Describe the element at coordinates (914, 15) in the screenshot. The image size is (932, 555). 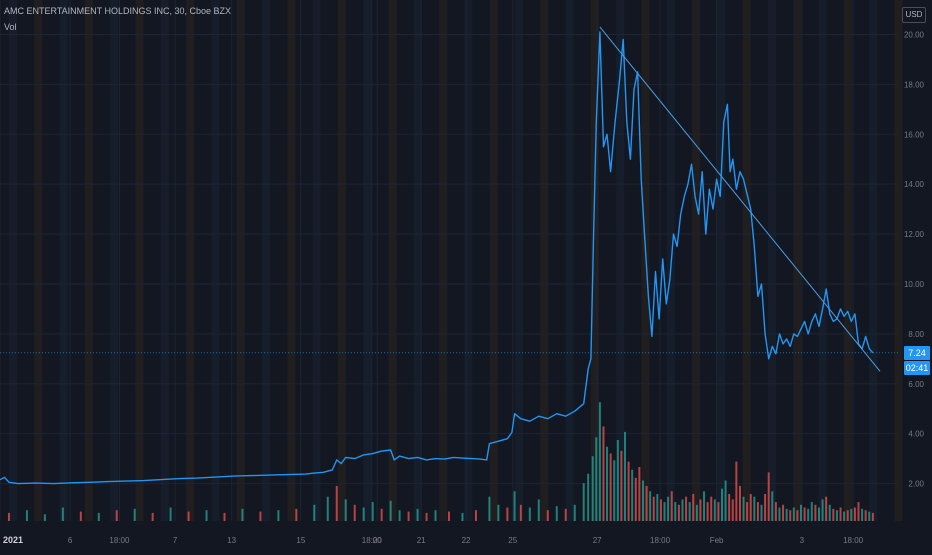
I see `currency-label: USD` at that location.